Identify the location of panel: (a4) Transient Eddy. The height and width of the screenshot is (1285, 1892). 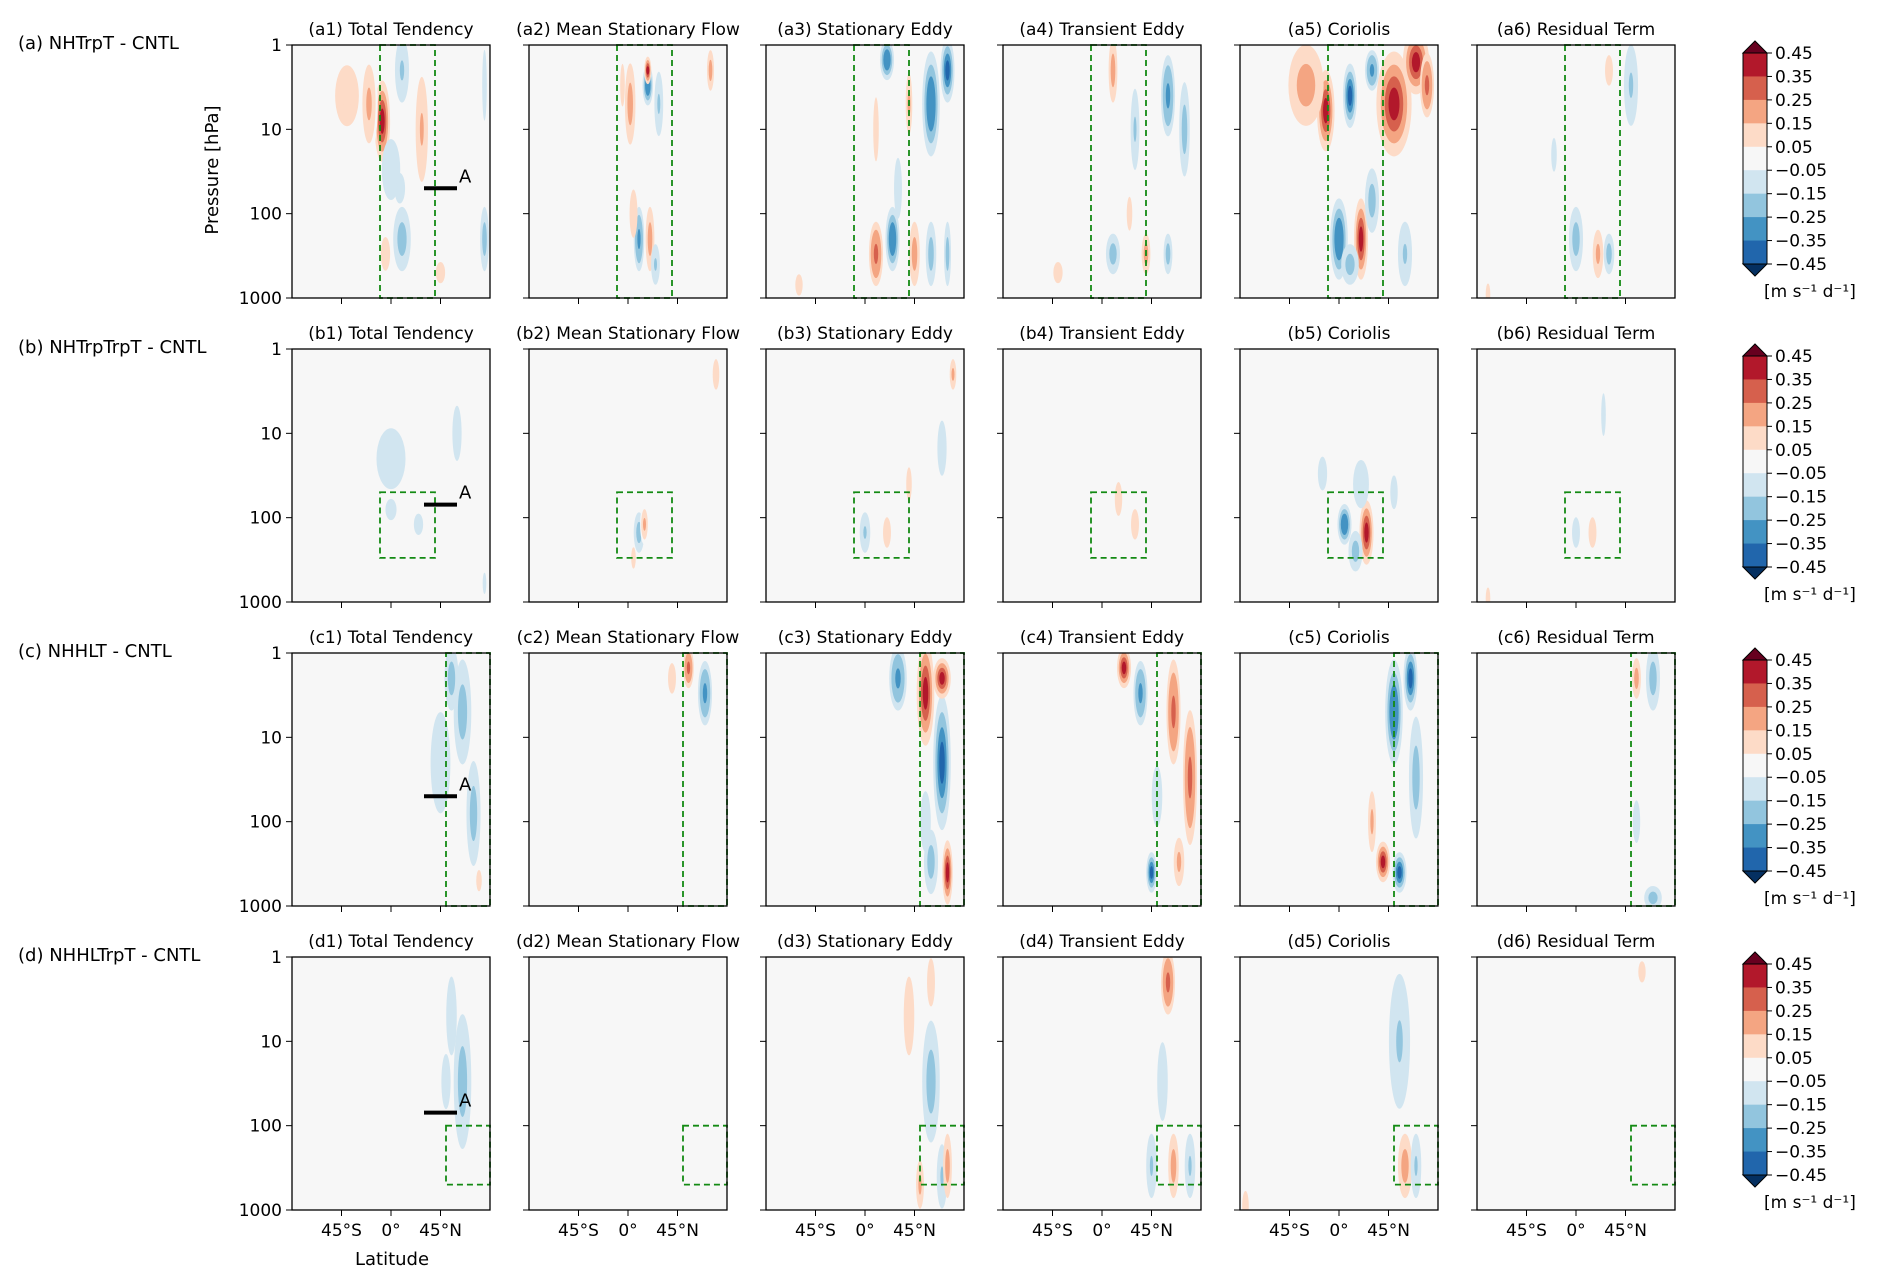
(1099, 162).